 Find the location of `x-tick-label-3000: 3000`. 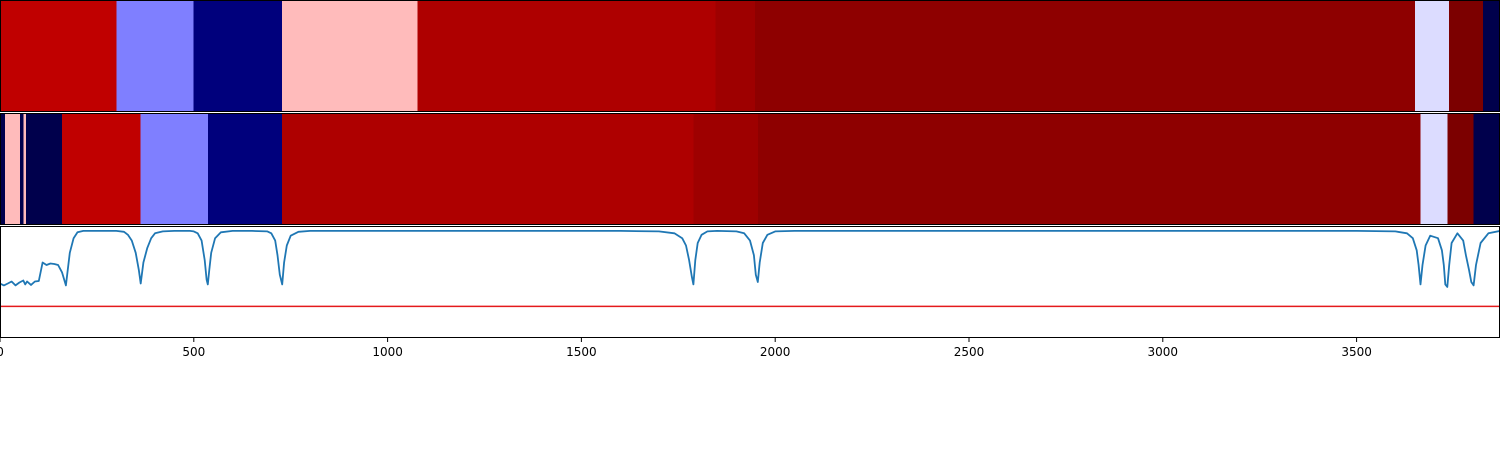

x-tick-label-3000: 3000 is located at coordinates (1163, 352).